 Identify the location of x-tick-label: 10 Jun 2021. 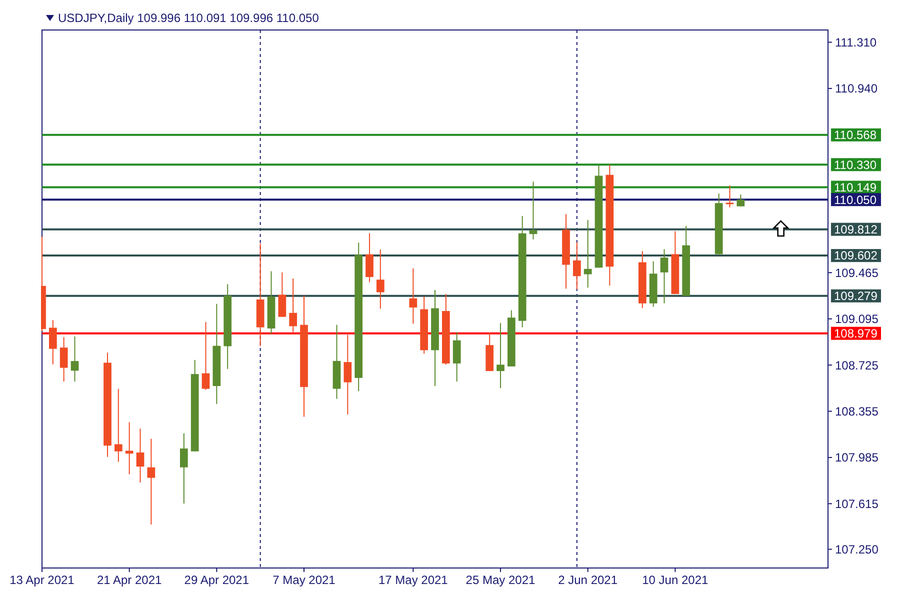
(675, 580).